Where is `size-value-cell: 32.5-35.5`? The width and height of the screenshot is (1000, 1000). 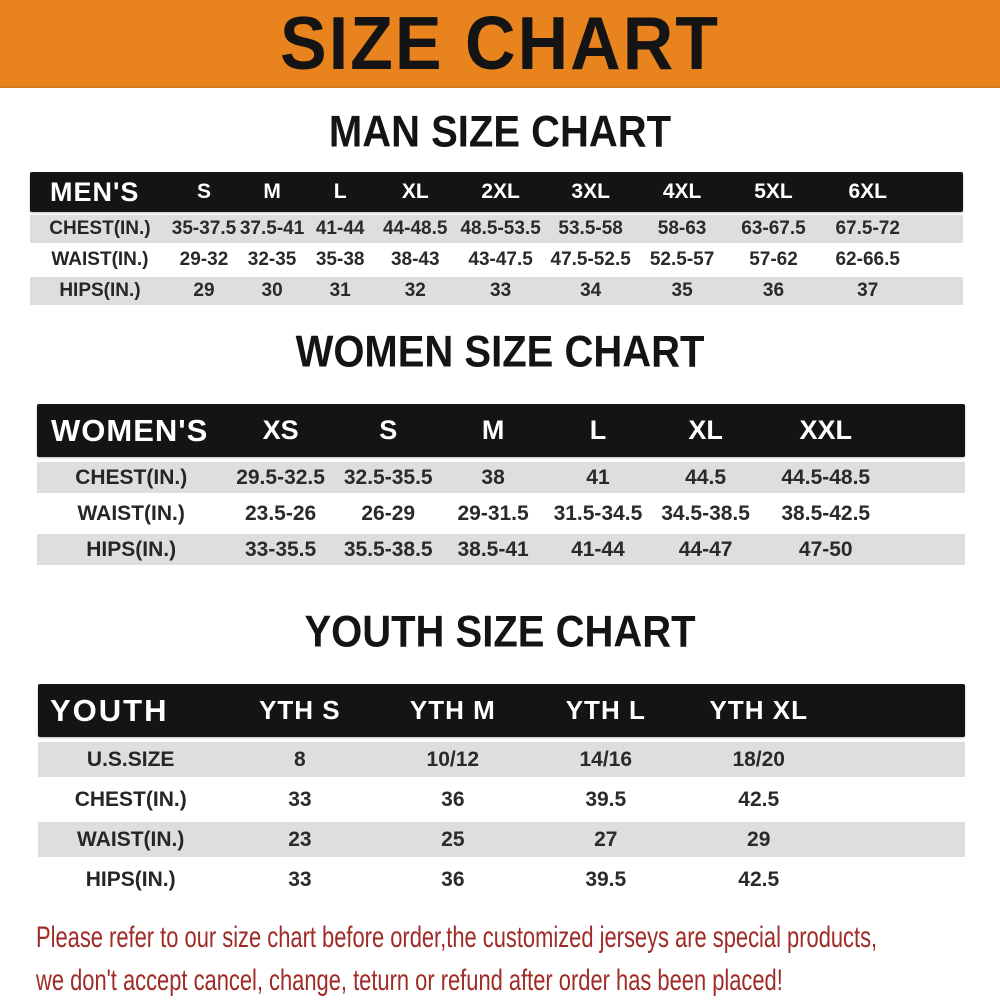
size-value-cell: 32.5-35.5 is located at coordinates (388, 477).